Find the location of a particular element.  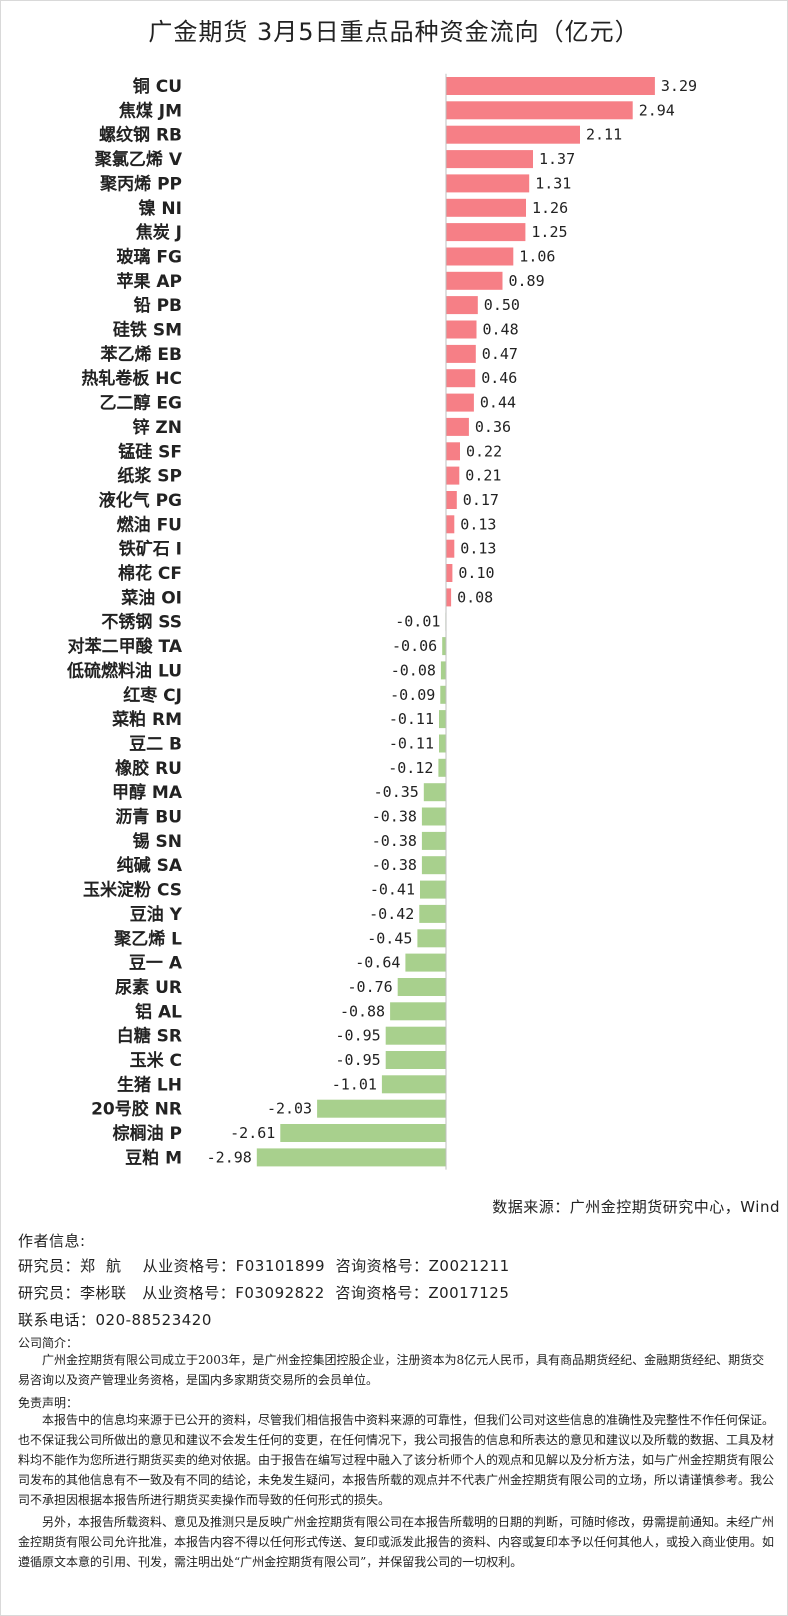

category-label: 不锈钢 SS is located at coordinates (141, 622).